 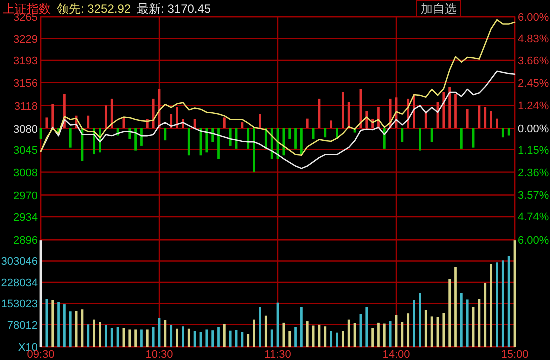 I want to click on y2-tick-label: 3.66%, so click(x=534, y=61).